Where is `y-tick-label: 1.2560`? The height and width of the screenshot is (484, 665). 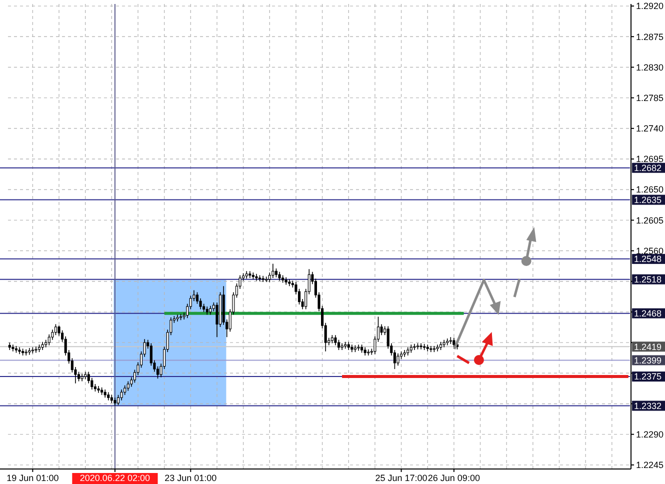 y-tick-label: 1.2560 is located at coordinates (650, 251).